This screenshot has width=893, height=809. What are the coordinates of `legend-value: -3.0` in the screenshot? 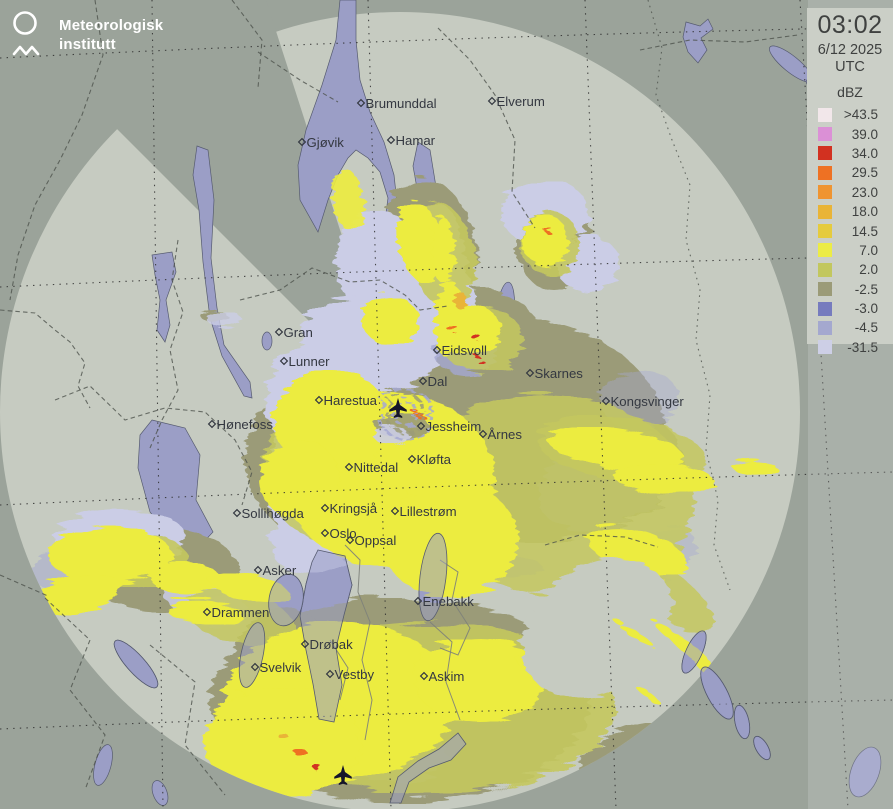 It's located at (866, 309).